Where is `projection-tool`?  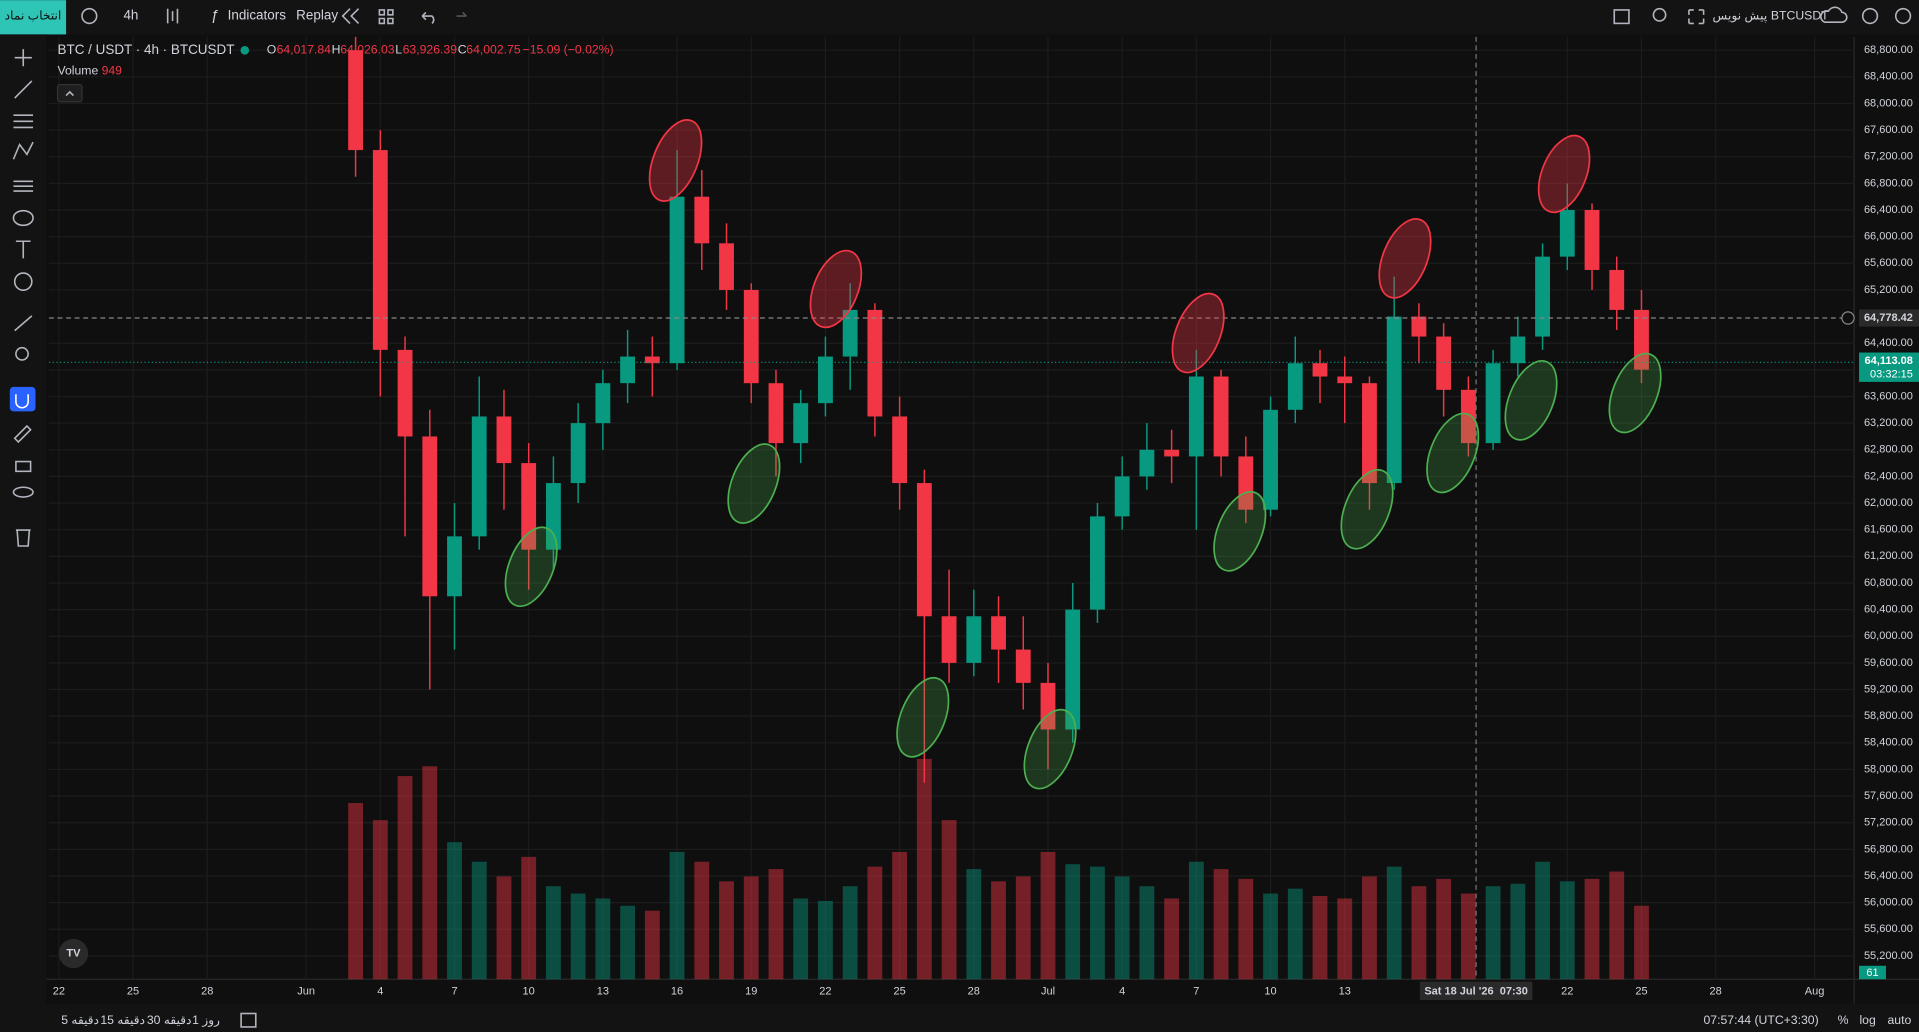 projection-tool is located at coordinates (23, 186).